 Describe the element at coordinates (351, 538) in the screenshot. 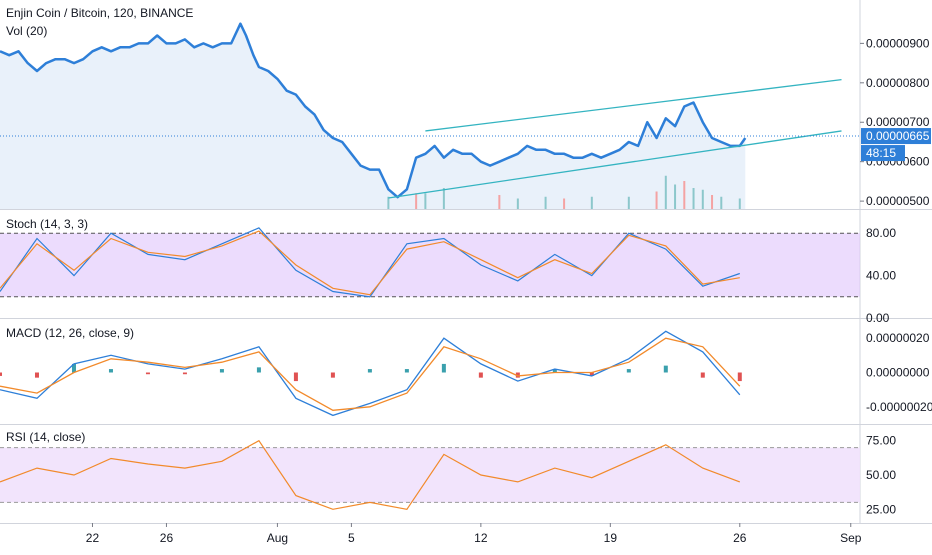

I see `x-tick-label-3: 5` at that location.